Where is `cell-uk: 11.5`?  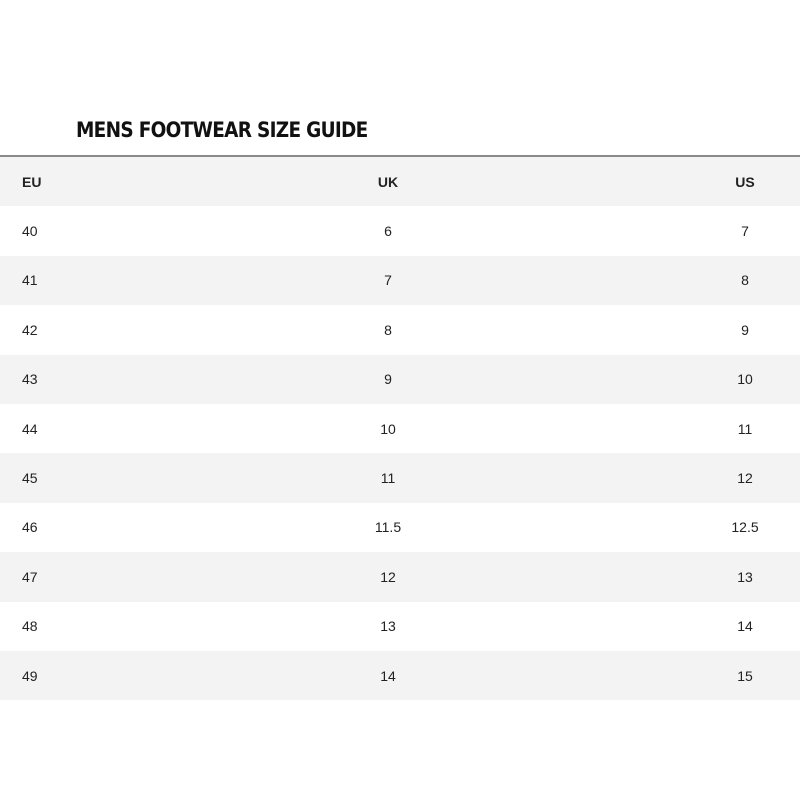
cell-uk: 11.5 is located at coordinates (388, 527).